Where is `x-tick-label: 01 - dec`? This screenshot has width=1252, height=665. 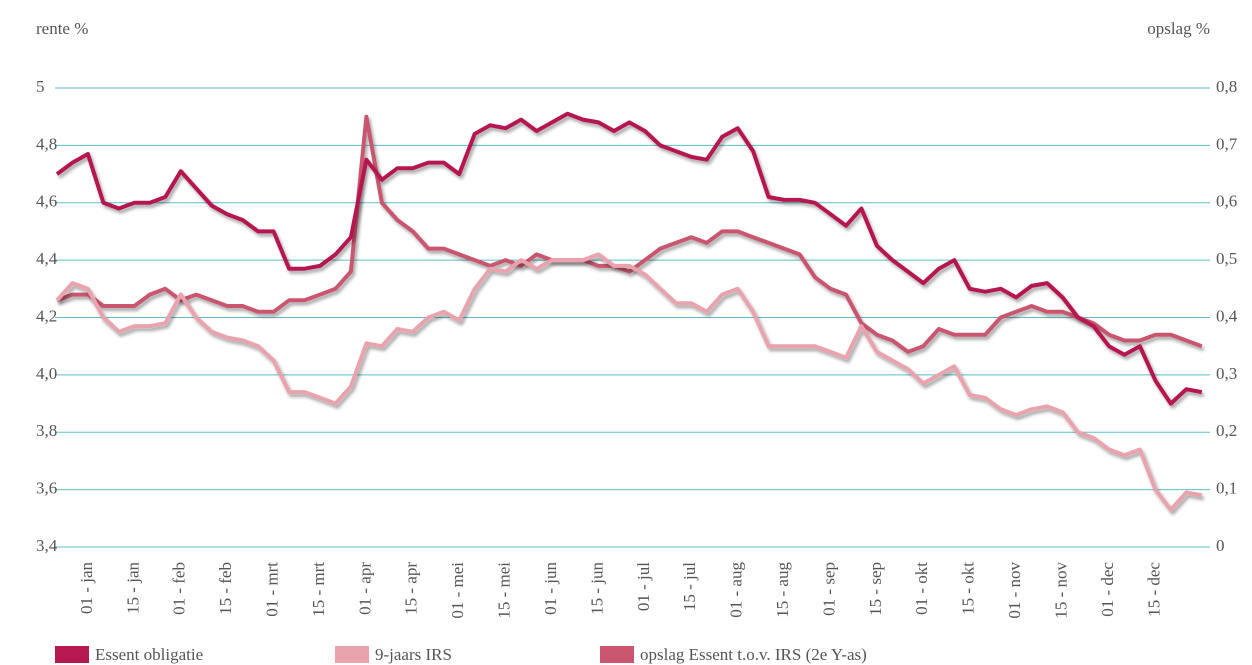 x-tick-label: 01 - dec is located at coordinates (1107, 589).